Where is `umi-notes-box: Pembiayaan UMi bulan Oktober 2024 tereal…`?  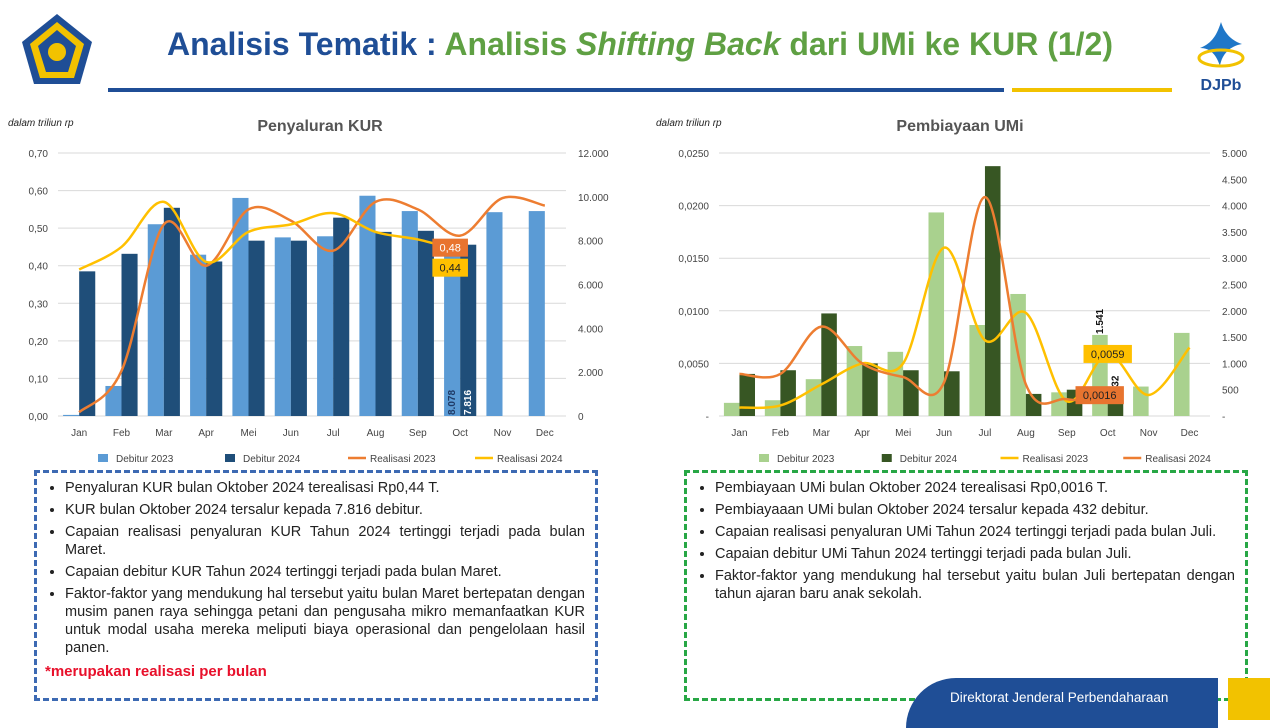
umi-notes-box: Pembiayaan UMi bulan Oktober 2024 tereal… is located at coordinates (966, 585).